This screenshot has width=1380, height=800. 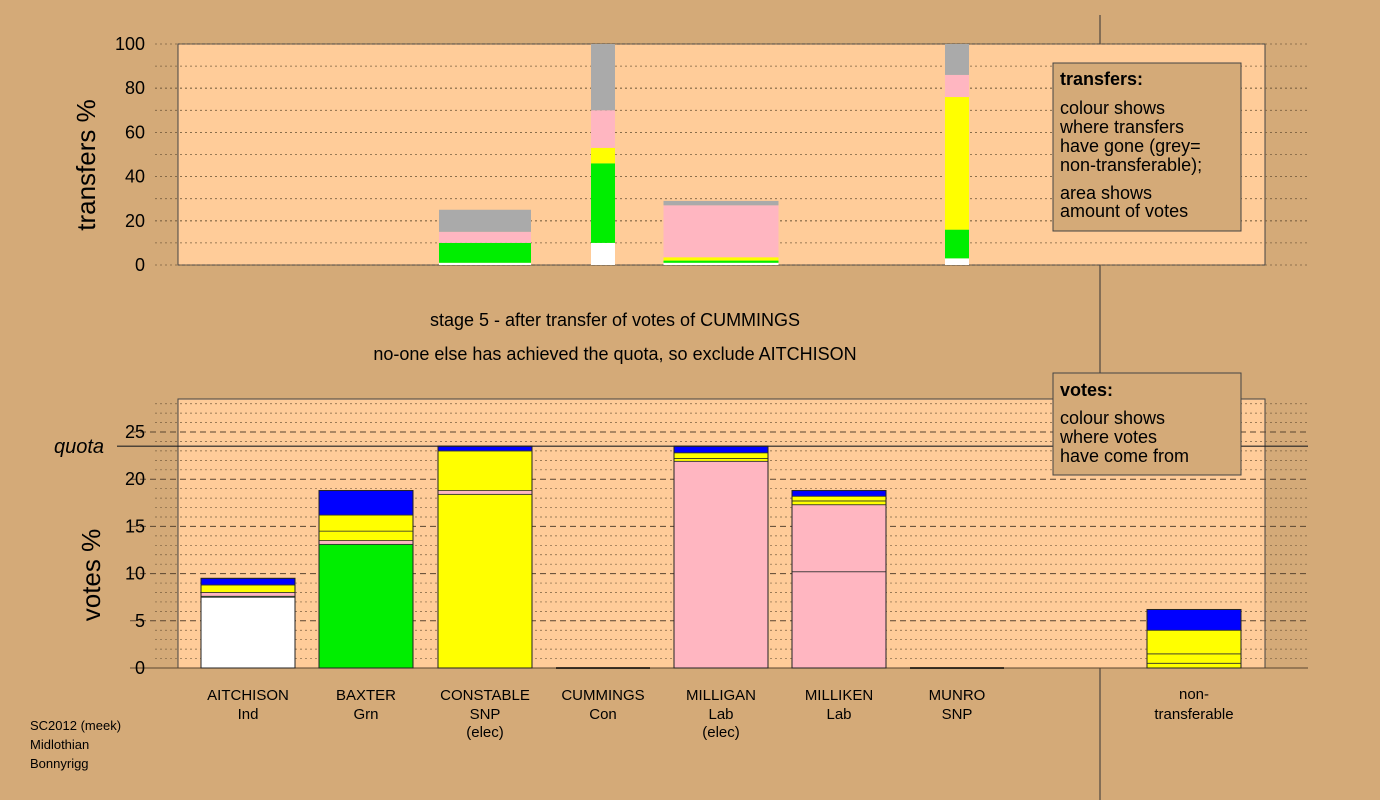 I want to click on candidate-name: AITCHISON, so click(x=248, y=695).